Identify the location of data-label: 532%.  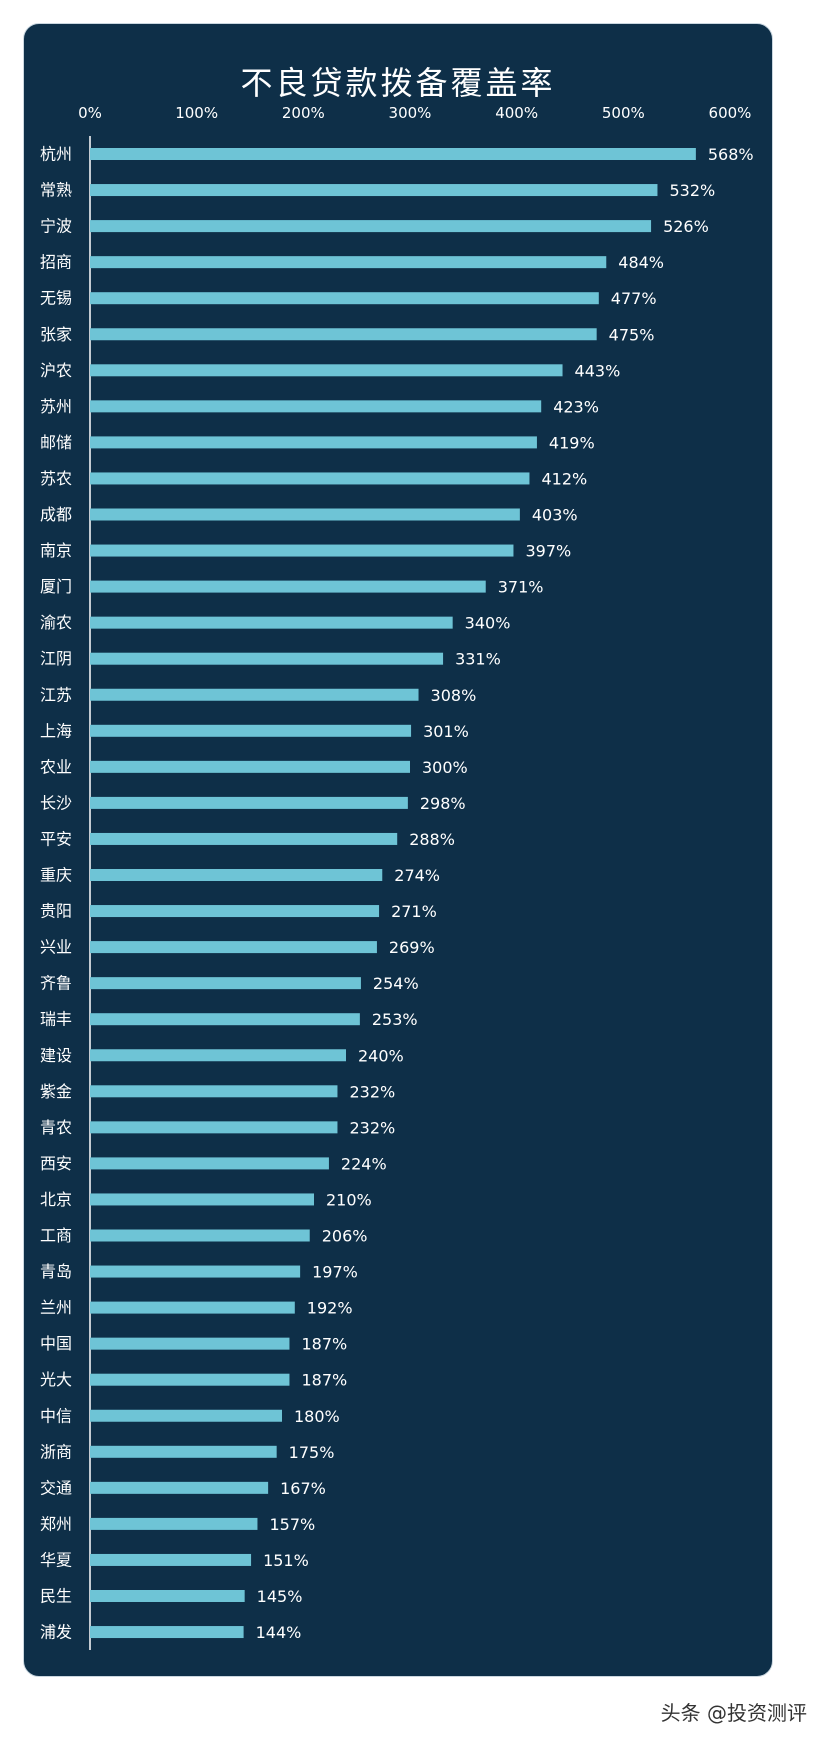
(692, 190).